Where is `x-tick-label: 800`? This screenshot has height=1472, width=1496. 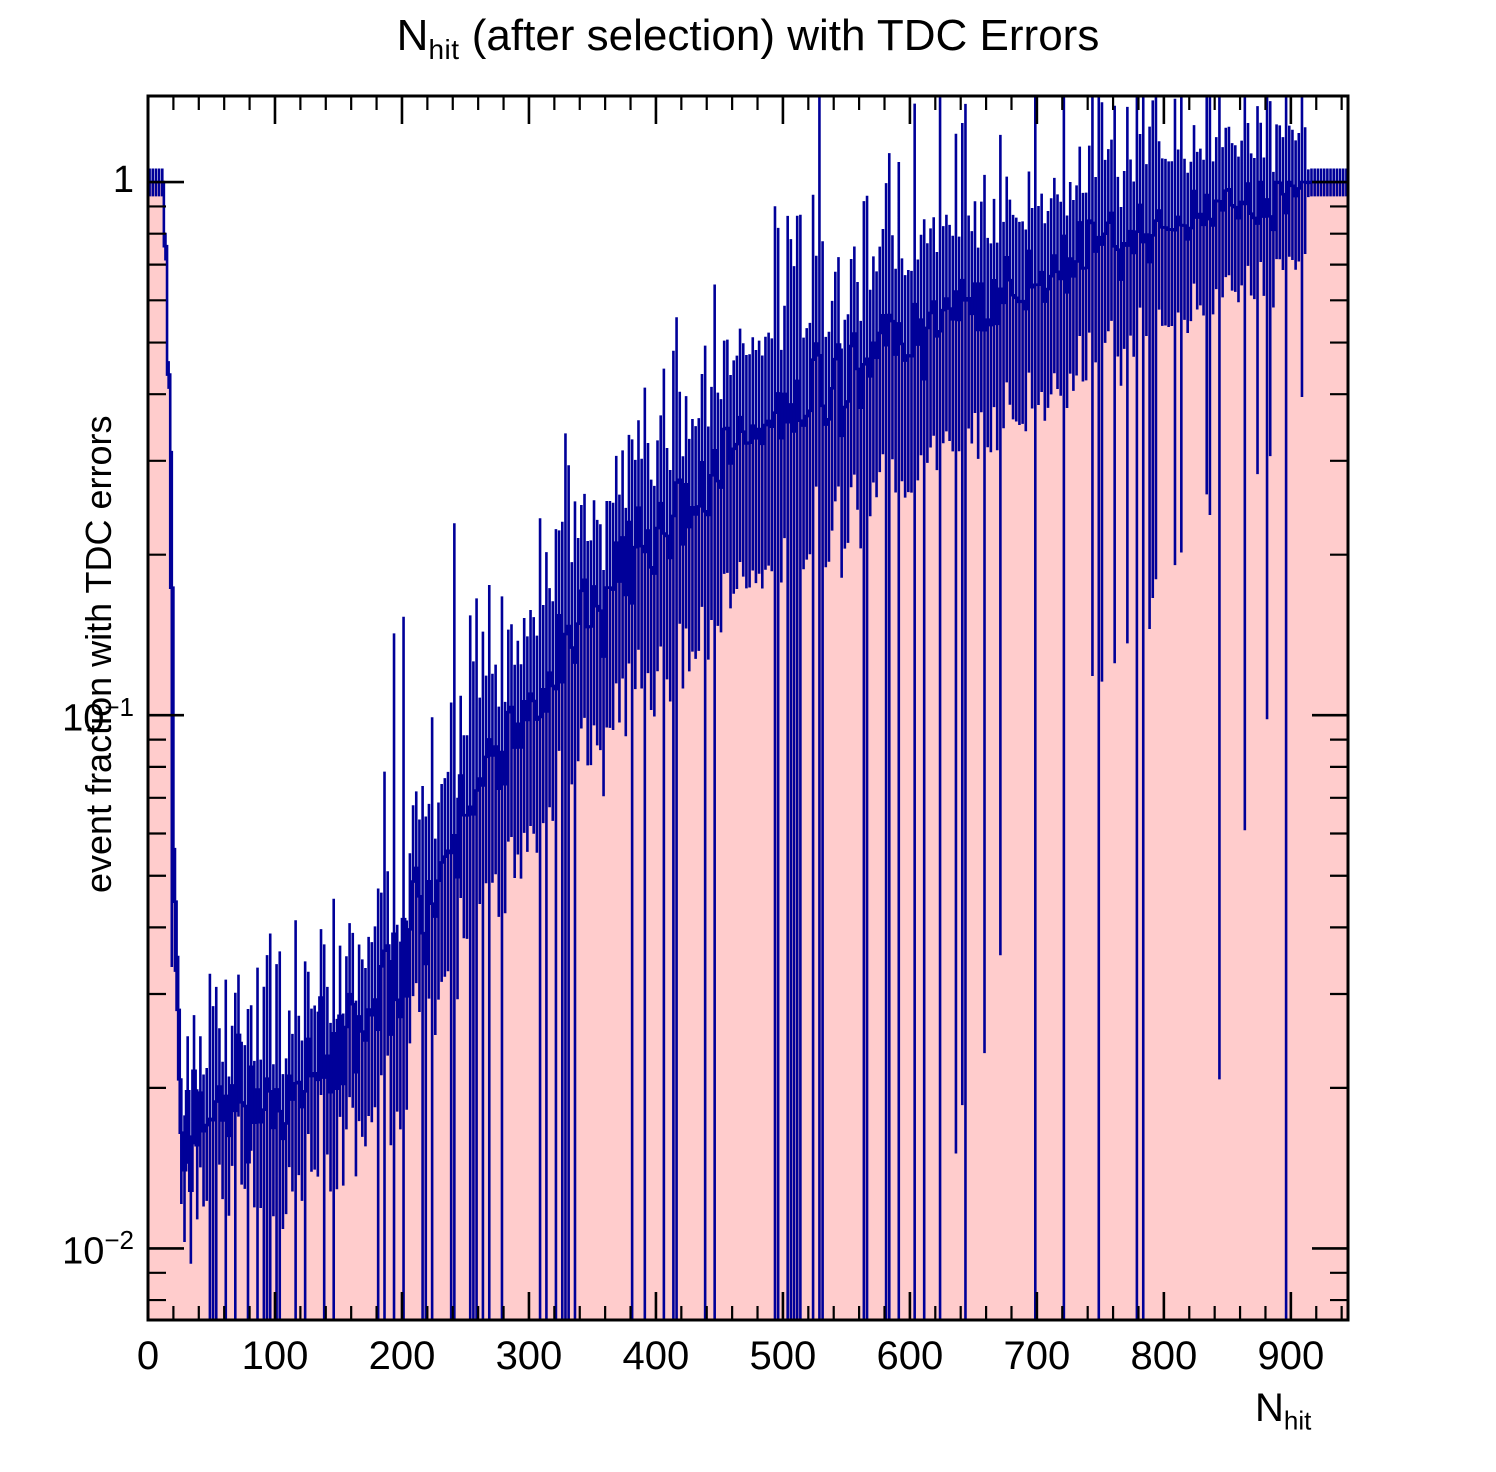 x-tick-label: 800 is located at coordinates (1164, 1356).